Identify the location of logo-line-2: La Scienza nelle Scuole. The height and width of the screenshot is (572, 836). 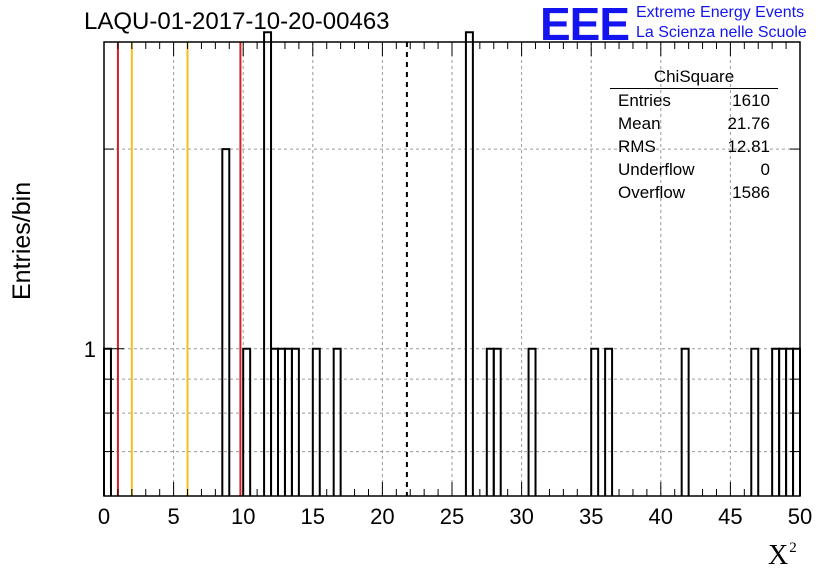
(721, 32).